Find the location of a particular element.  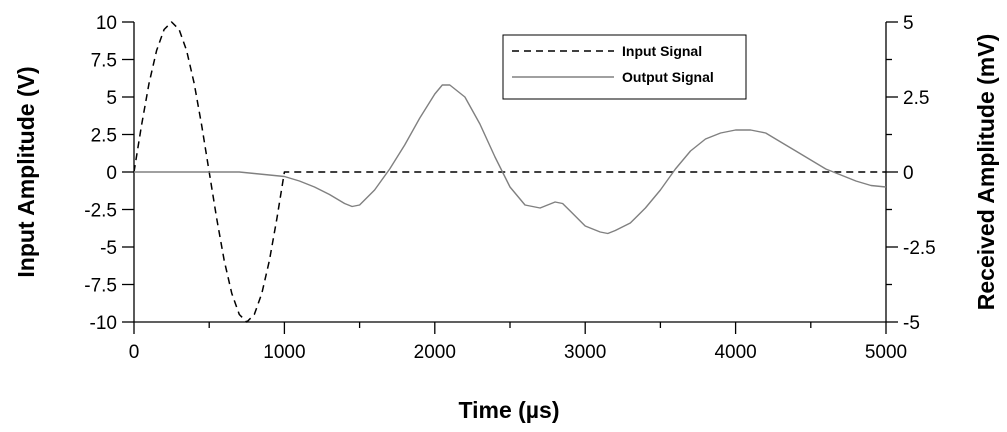

y-left-tick-label: 2.5 is located at coordinates (104, 136).